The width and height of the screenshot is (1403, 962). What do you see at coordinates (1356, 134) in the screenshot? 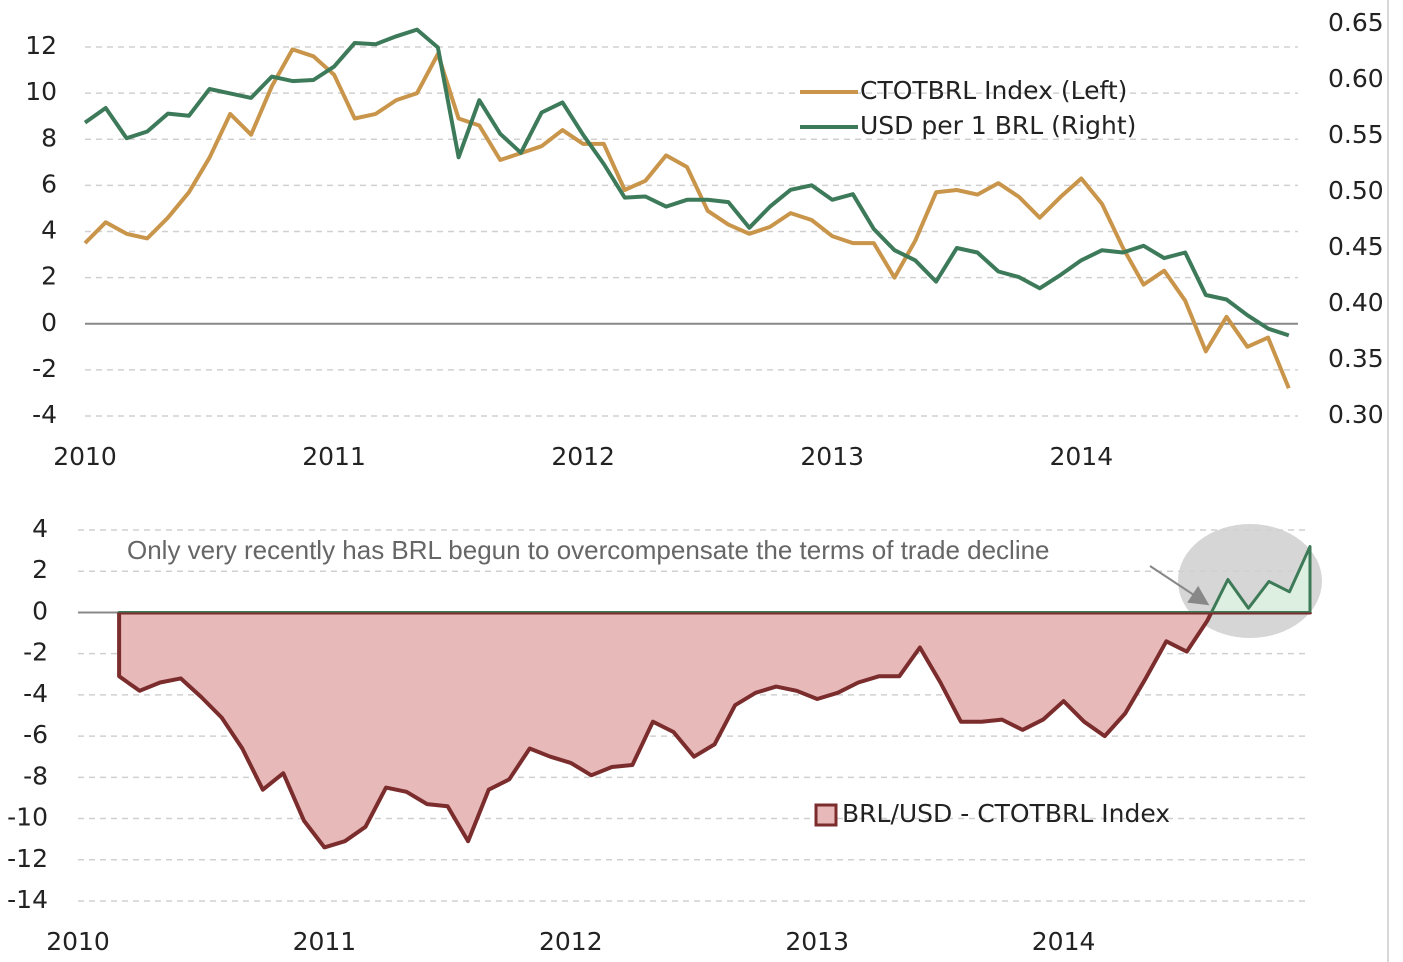
I see `y2-tick-label: 0.55` at bounding box center [1356, 134].